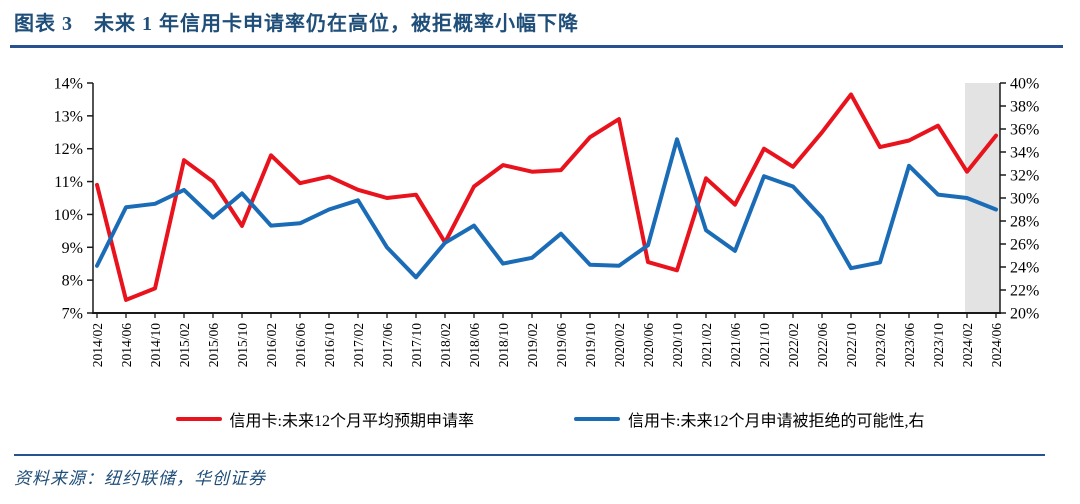  Describe the element at coordinates (140, 478) in the screenshot. I see `source-note: 资料来源：纽约联储，华创证券` at that location.